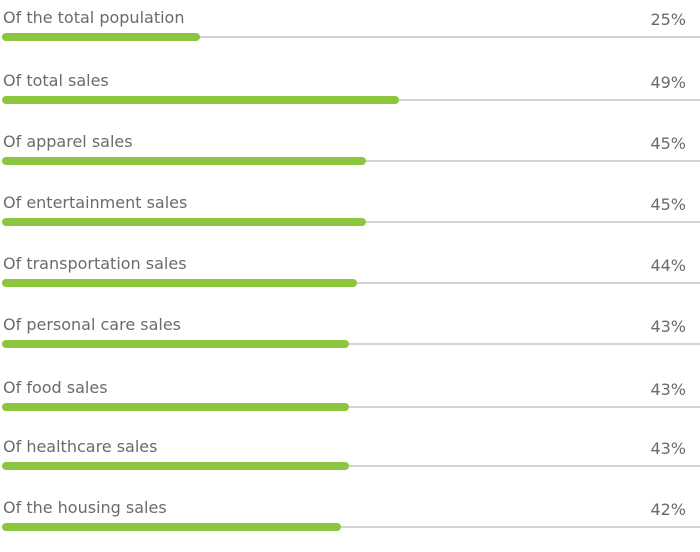 The height and width of the screenshot is (552, 700). I want to click on bar-row: Of food sales 43%, so click(350, 398).